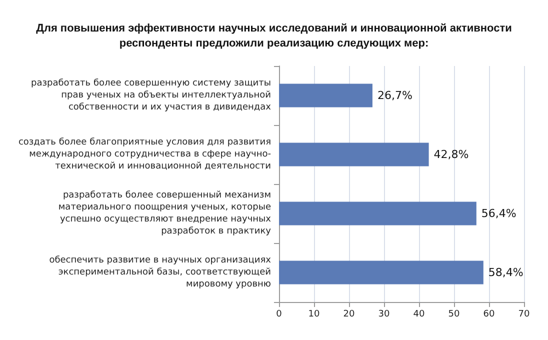 The image size is (548, 340). I want to click on x-tick-label: 40, so click(419, 315).